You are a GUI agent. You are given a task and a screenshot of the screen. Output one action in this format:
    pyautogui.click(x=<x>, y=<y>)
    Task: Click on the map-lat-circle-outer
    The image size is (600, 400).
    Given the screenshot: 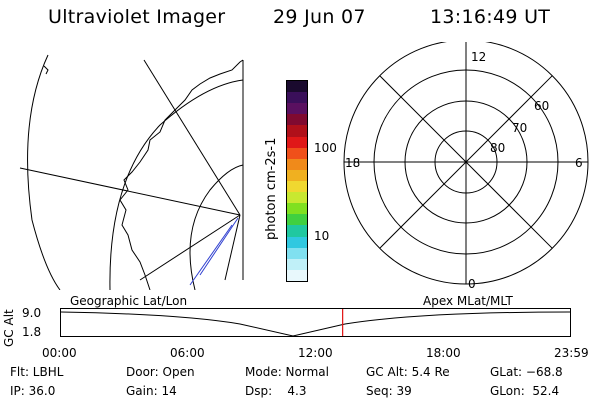 What is the action you would take?
    pyautogui.click(x=176, y=184)
    